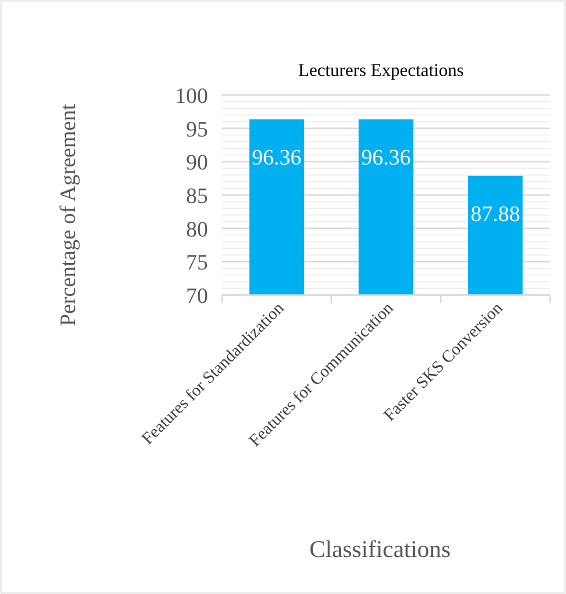  What do you see at coordinates (197, 295) in the screenshot?
I see `y-tick-label: 70` at bounding box center [197, 295].